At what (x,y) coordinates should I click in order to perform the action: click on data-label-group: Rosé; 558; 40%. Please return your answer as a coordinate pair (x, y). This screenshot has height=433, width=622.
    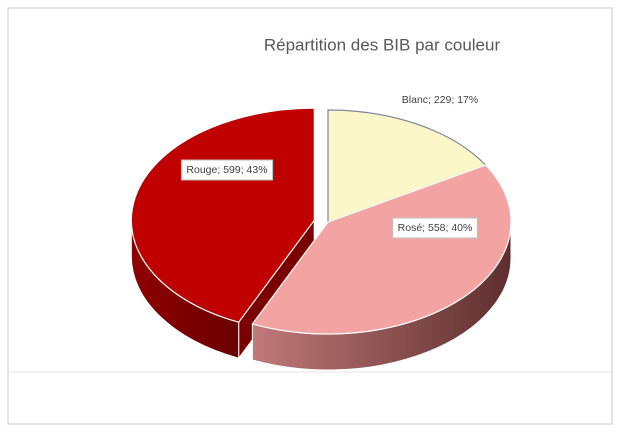
    Looking at the image, I should click on (435, 228).